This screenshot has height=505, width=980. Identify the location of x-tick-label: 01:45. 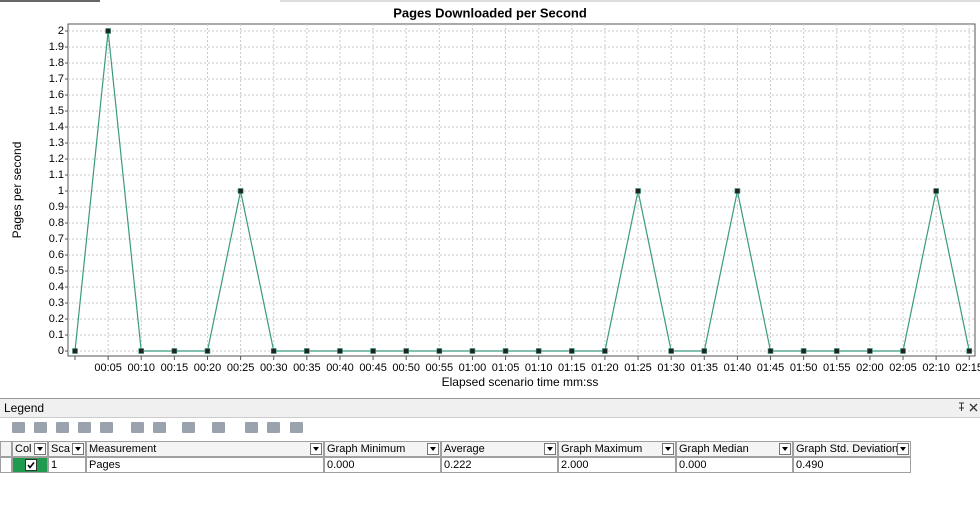
(771, 368).